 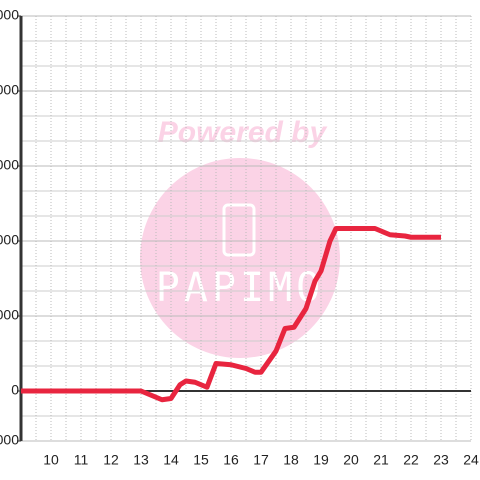 What do you see at coordinates (239, 230) in the screenshot?
I see `logo-phone` at bounding box center [239, 230].